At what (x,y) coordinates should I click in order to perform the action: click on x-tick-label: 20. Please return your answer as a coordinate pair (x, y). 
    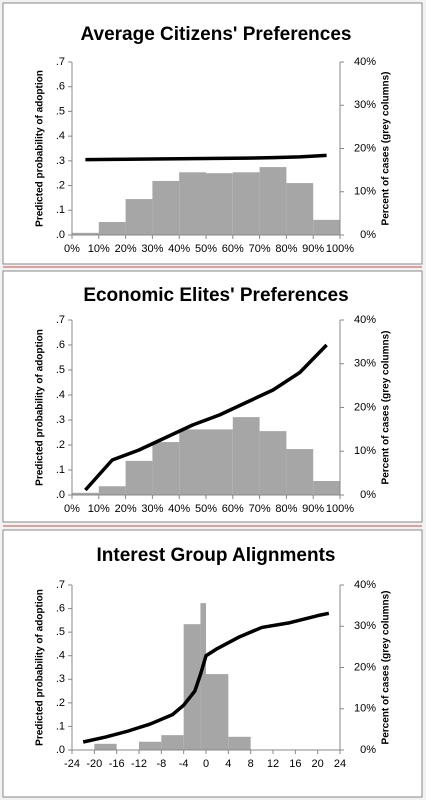
    Looking at the image, I should click on (318, 764).